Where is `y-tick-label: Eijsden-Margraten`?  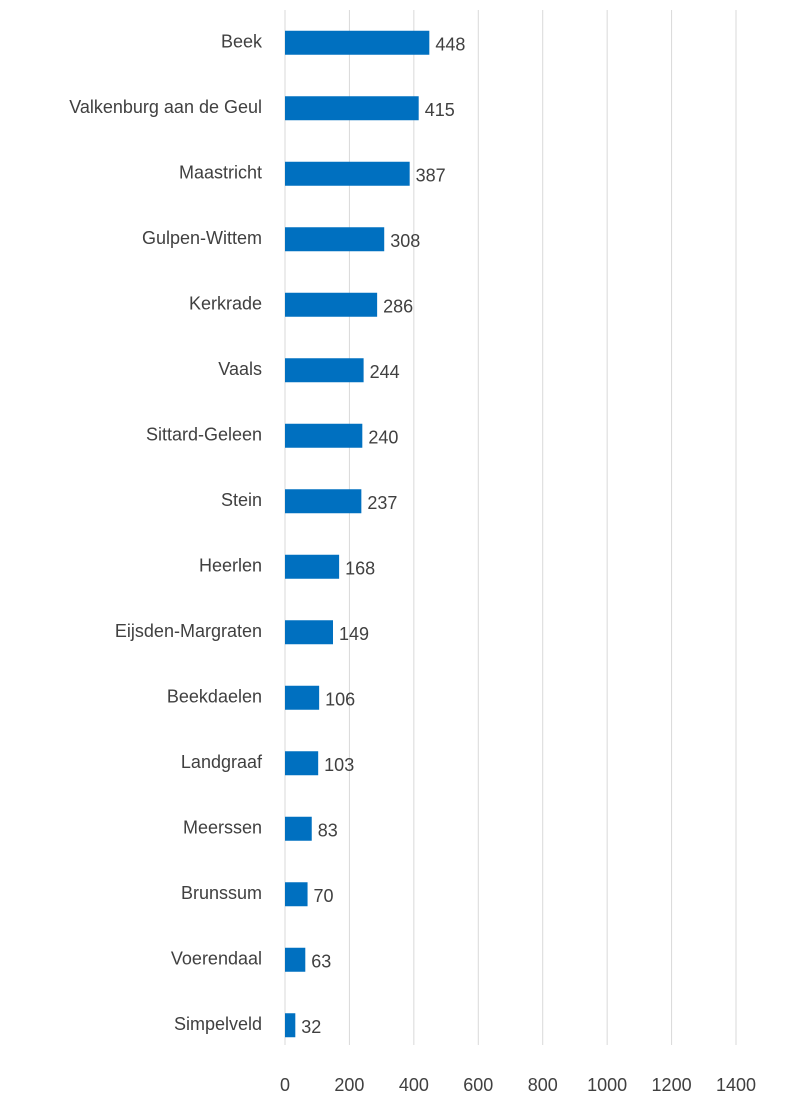
y-tick-label: Eijsden-Margraten is located at coordinates (188, 631).